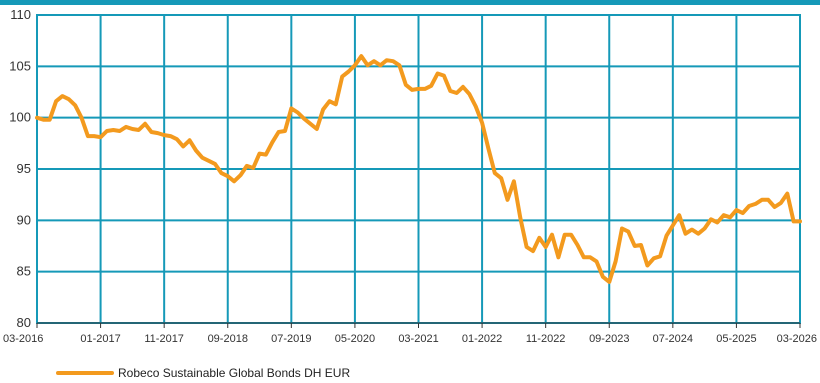 This screenshot has height=383, width=820. What do you see at coordinates (355, 339) in the screenshot?
I see `x-tick-label: 05-2020` at bounding box center [355, 339].